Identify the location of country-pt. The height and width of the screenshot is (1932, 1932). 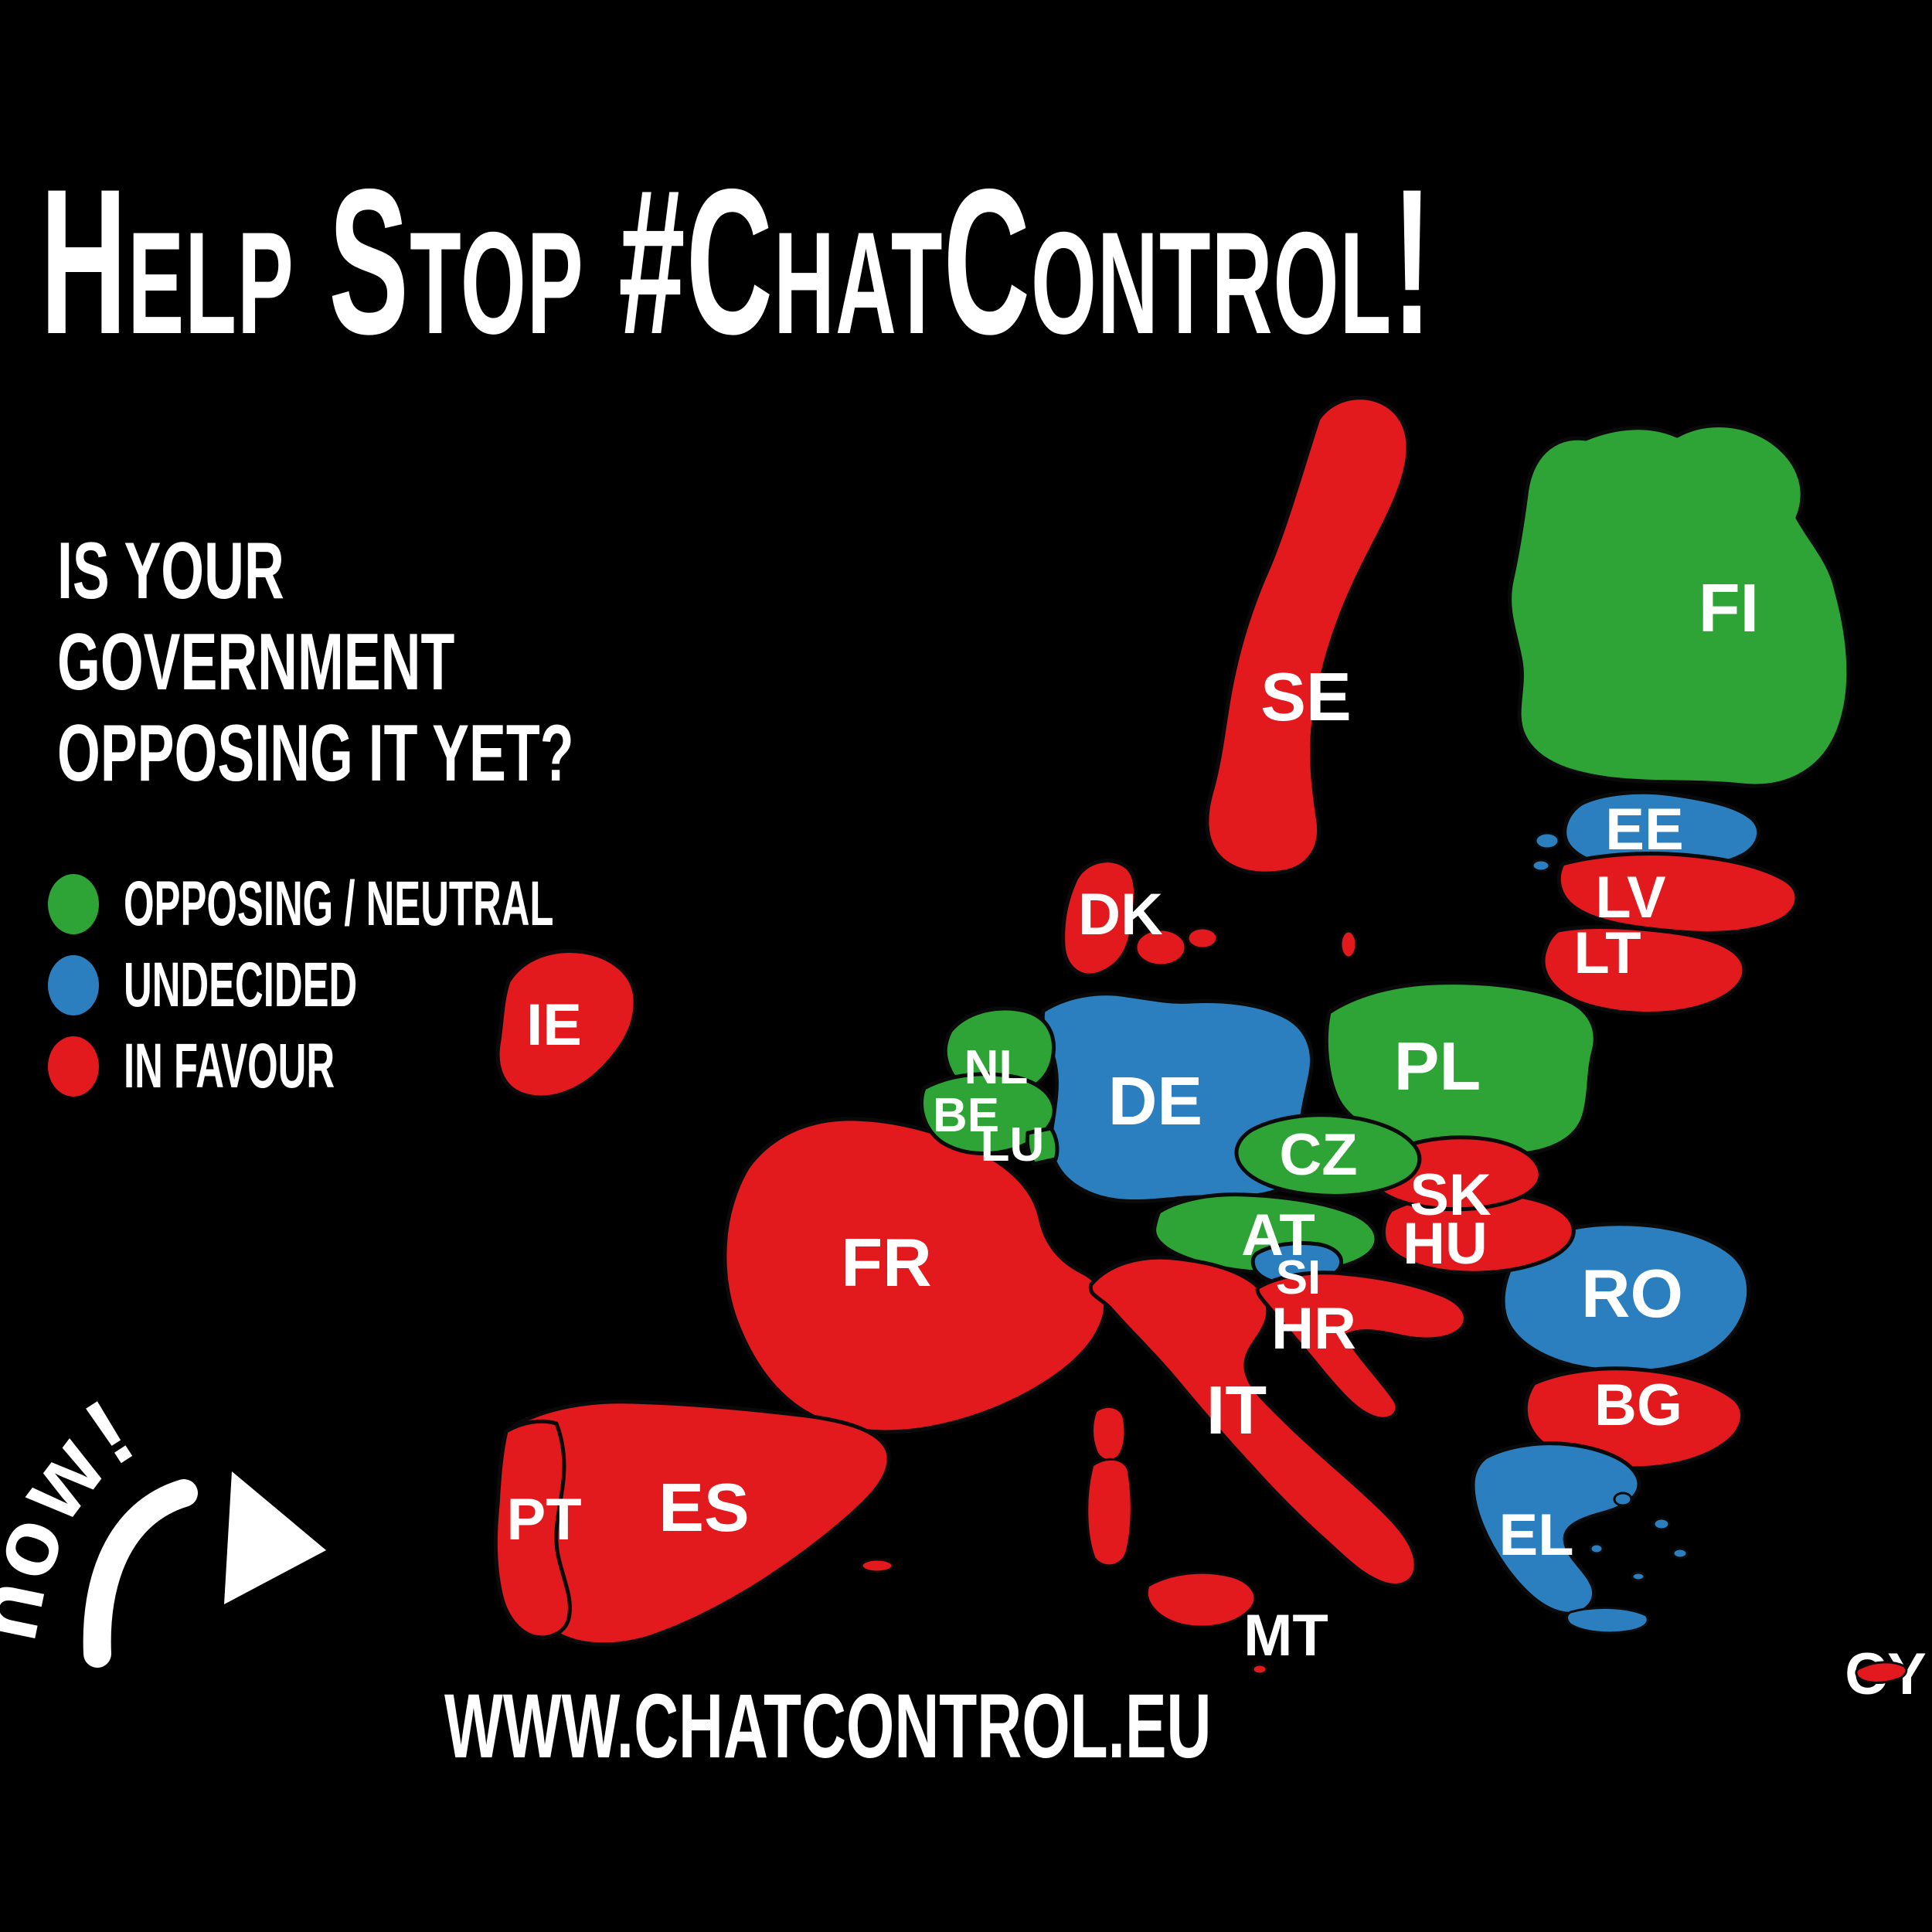
(532, 1530).